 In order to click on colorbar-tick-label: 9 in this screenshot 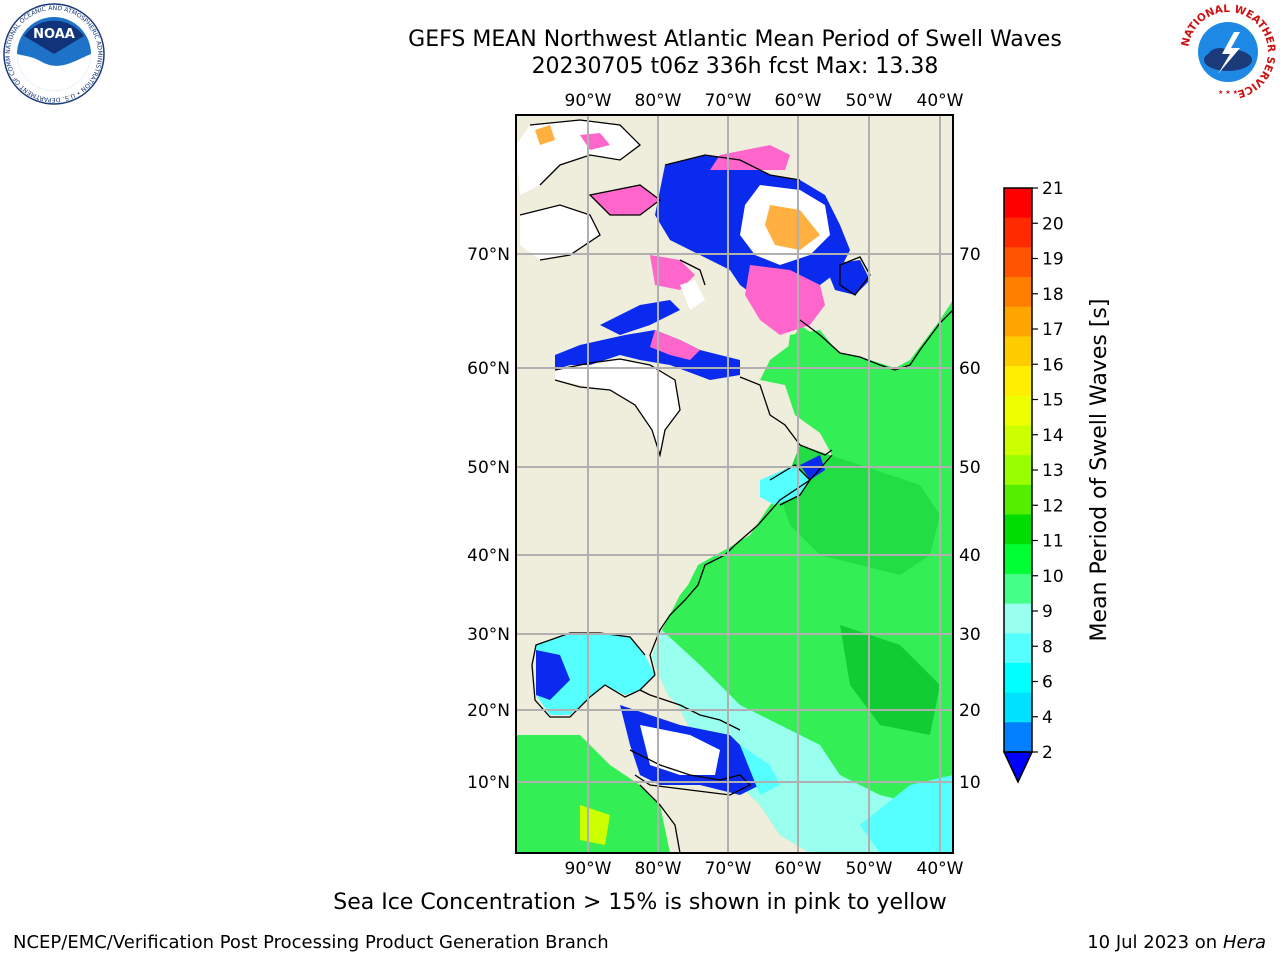, I will do `click(1047, 612)`.